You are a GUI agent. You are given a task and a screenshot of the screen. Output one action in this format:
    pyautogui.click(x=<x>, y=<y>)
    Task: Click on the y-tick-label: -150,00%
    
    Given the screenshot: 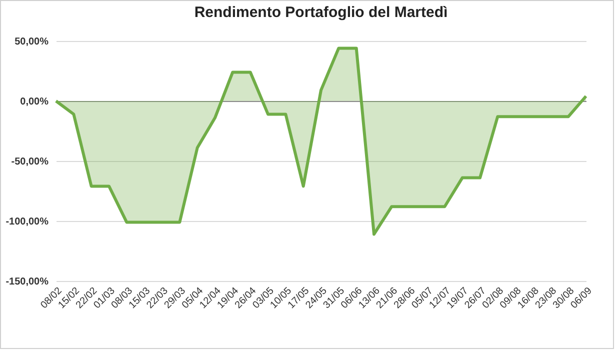 What is the action you would take?
    pyautogui.click(x=27, y=282)
    